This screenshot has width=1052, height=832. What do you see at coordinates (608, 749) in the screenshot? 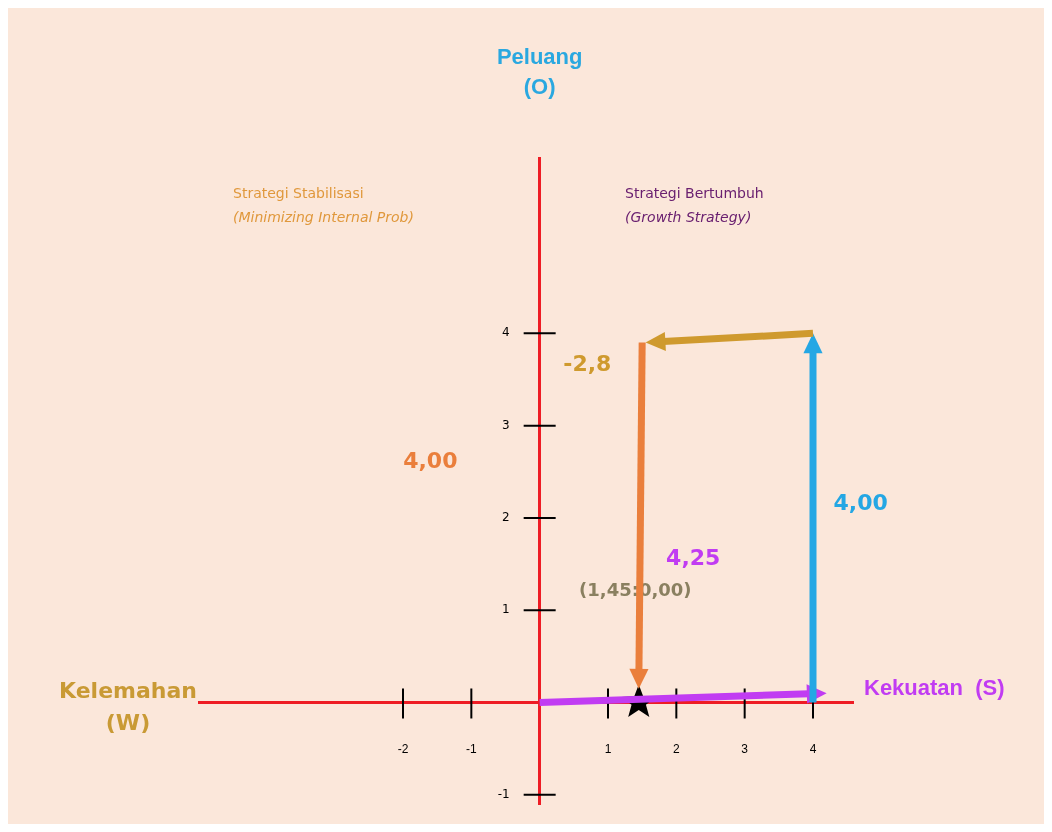
I see `x-tick-label: 1` at bounding box center [608, 749].